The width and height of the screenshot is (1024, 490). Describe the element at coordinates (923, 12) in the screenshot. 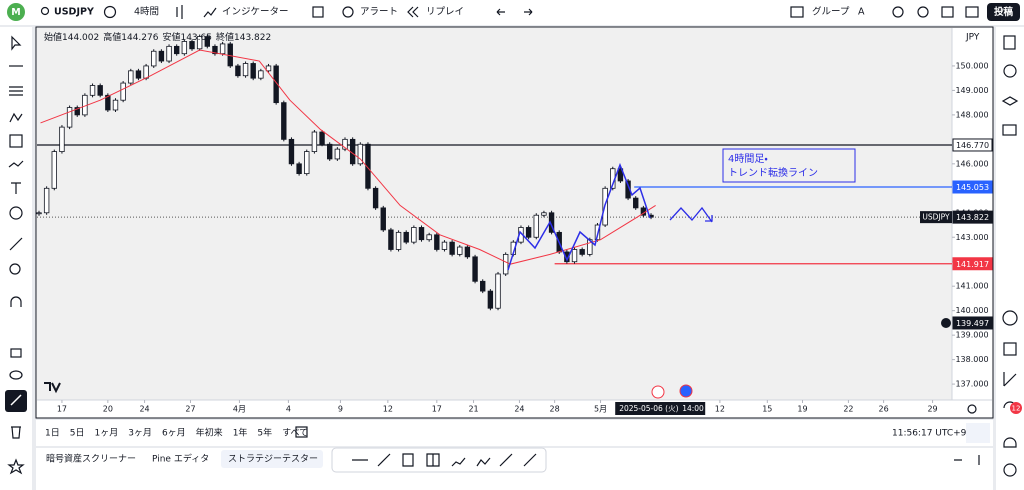

I see `settings-icon` at that location.